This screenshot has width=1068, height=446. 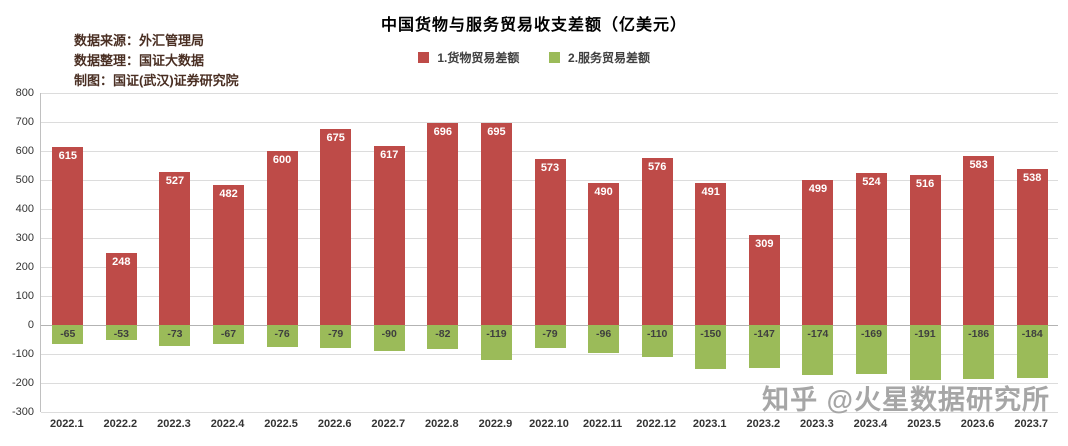 I want to click on y-tick-label: 200, so click(x=24, y=267).